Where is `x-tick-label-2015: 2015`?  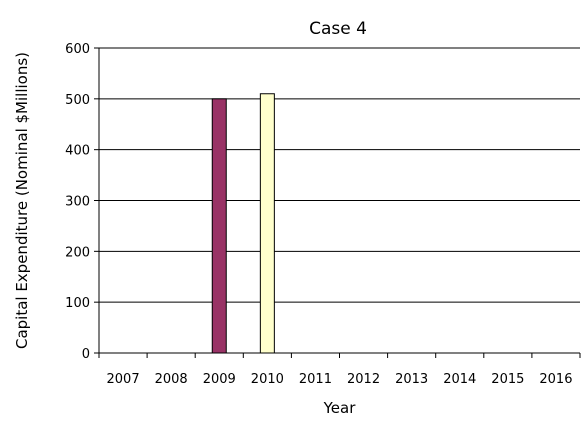
x-tick-label-2015: 2015 is located at coordinates (507, 379).